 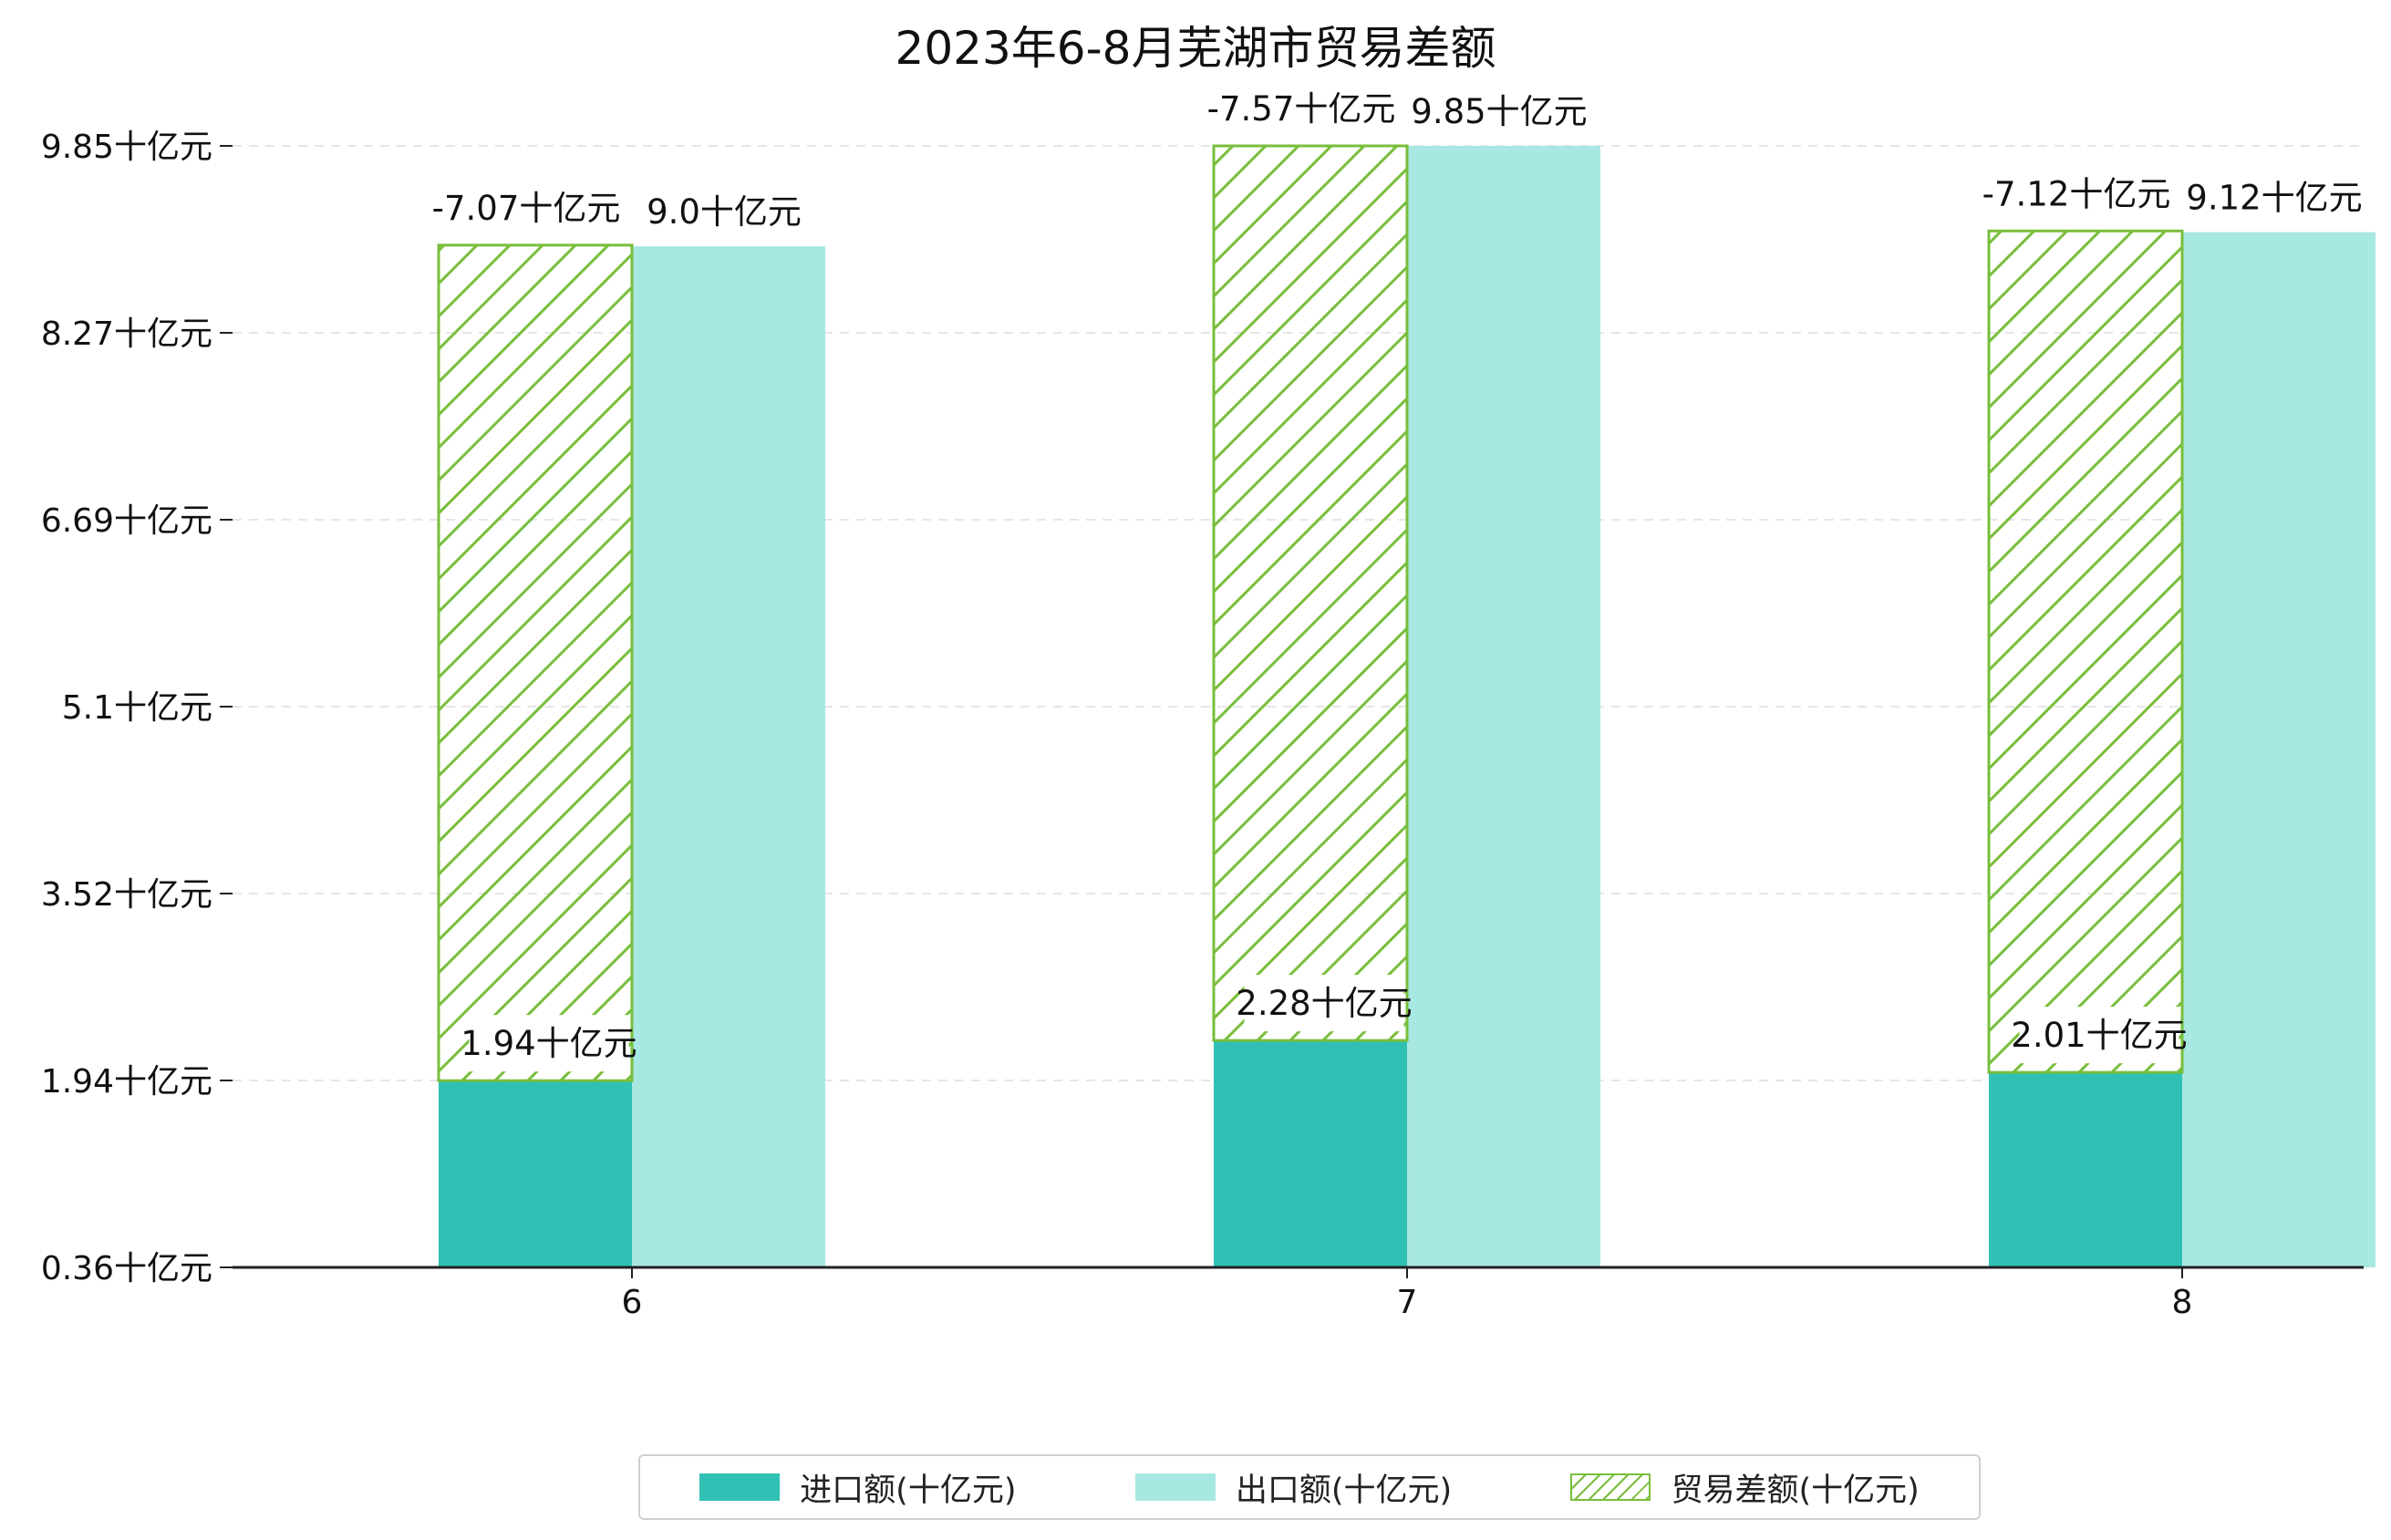 What do you see at coordinates (126, 1268) in the screenshot?
I see `y-tick-label: 0.36十亿元` at bounding box center [126, 1268].